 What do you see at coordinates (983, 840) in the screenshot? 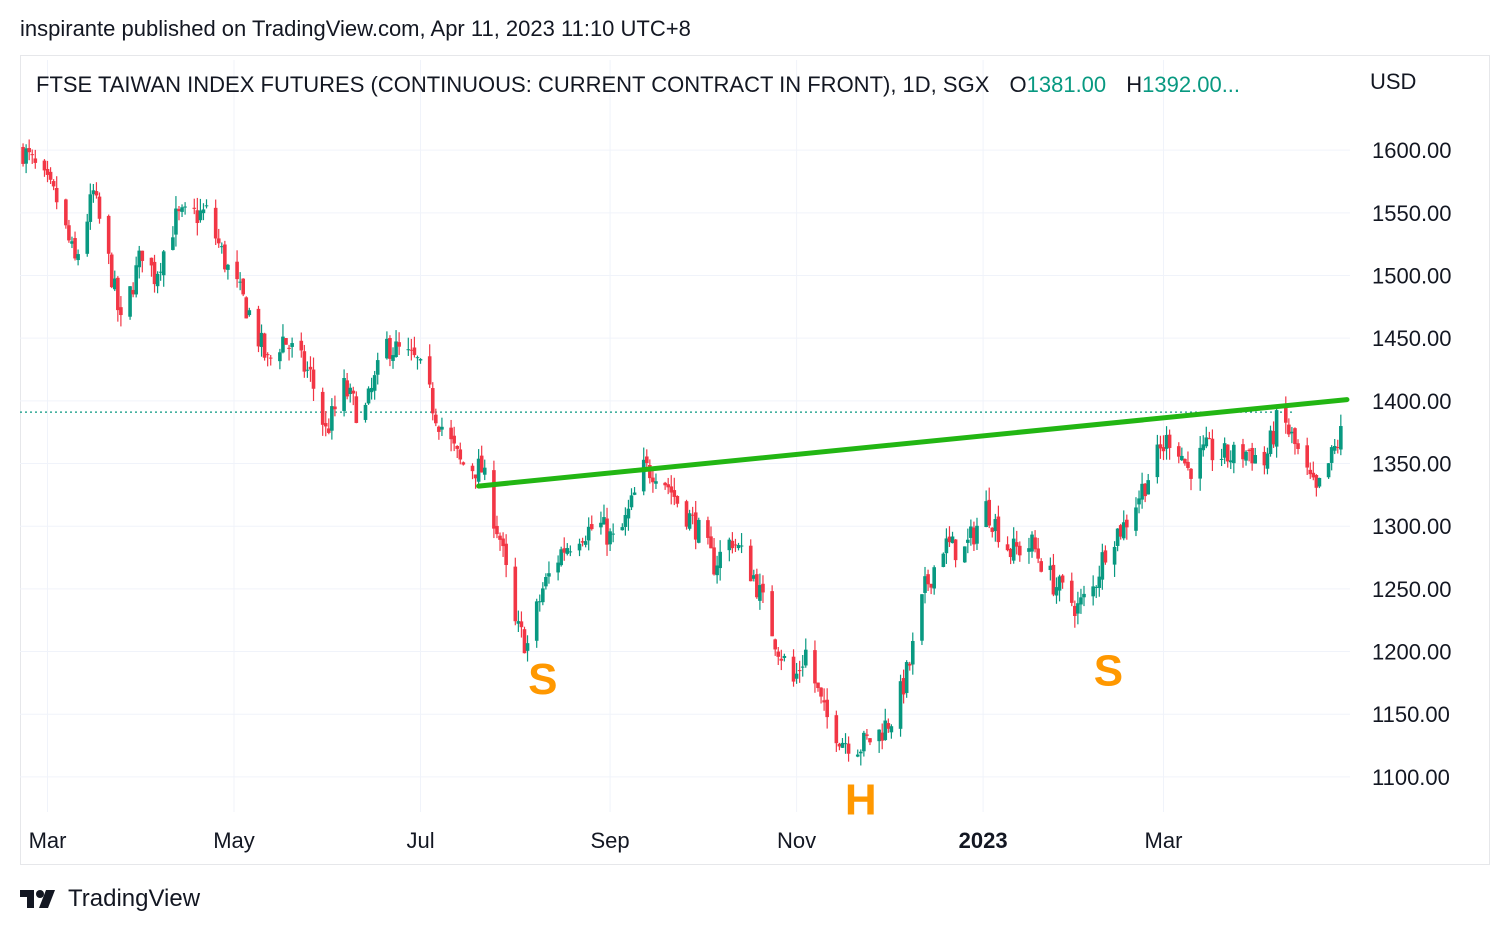
I see `time-tick-label: 2023` at bounding box center [983, 840].